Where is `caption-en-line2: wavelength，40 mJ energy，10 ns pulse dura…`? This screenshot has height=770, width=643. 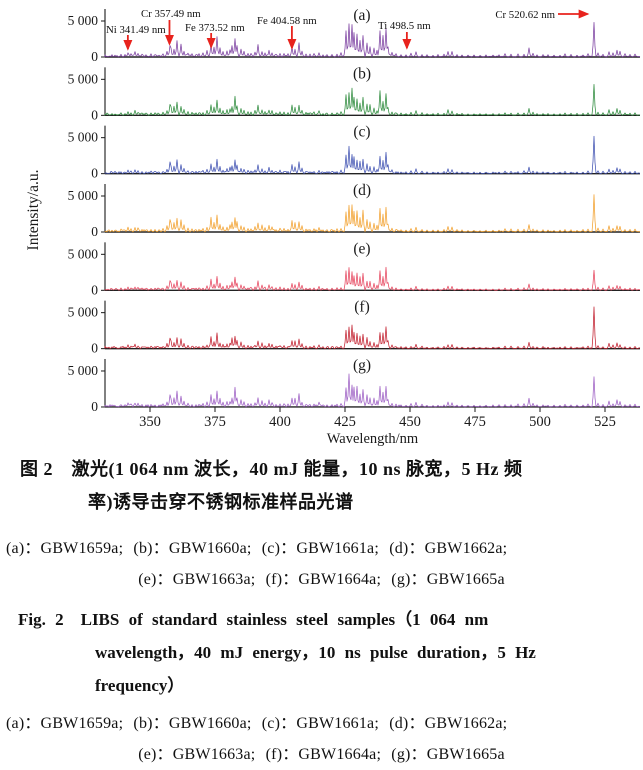 caption-en-line2: wavelength，40 mJ energy，10 ns pulse dura… is located at coordinates (315, 652).